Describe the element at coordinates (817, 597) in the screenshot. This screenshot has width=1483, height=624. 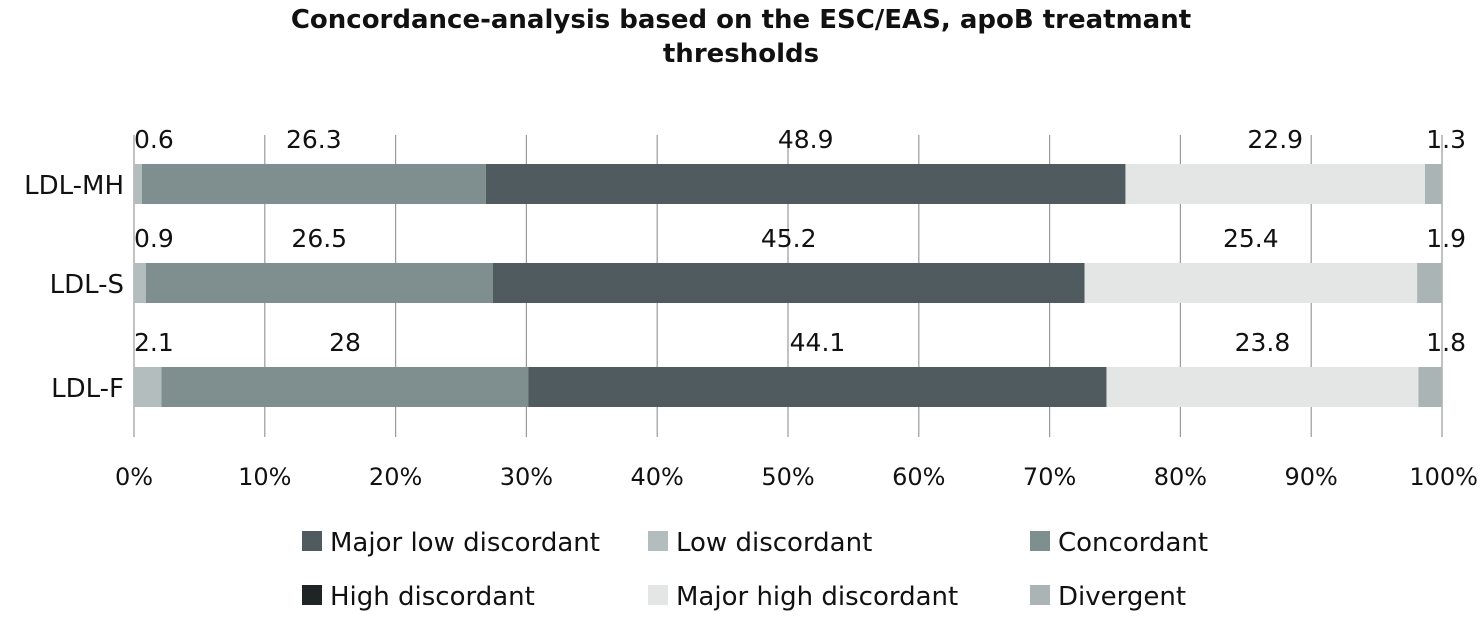
I see `legend-label: Major high discordant` at that location.